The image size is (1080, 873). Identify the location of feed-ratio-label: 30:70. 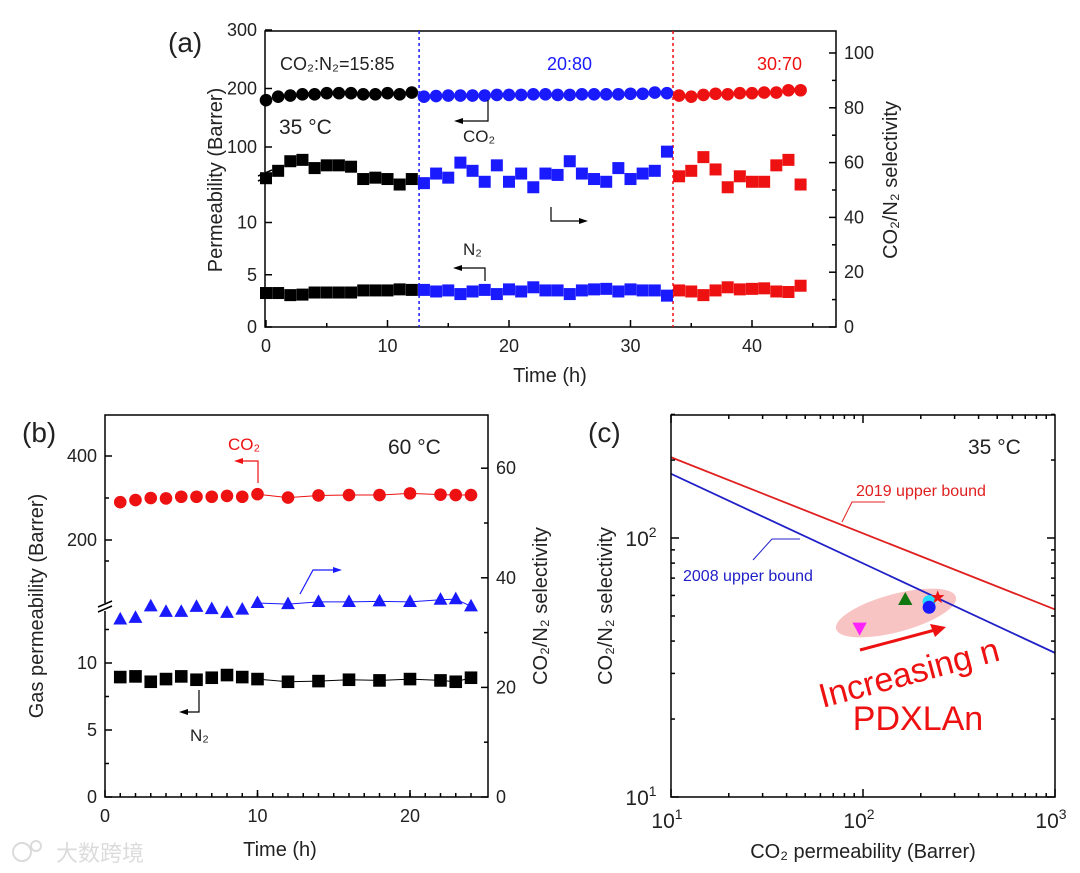
(779, 64).